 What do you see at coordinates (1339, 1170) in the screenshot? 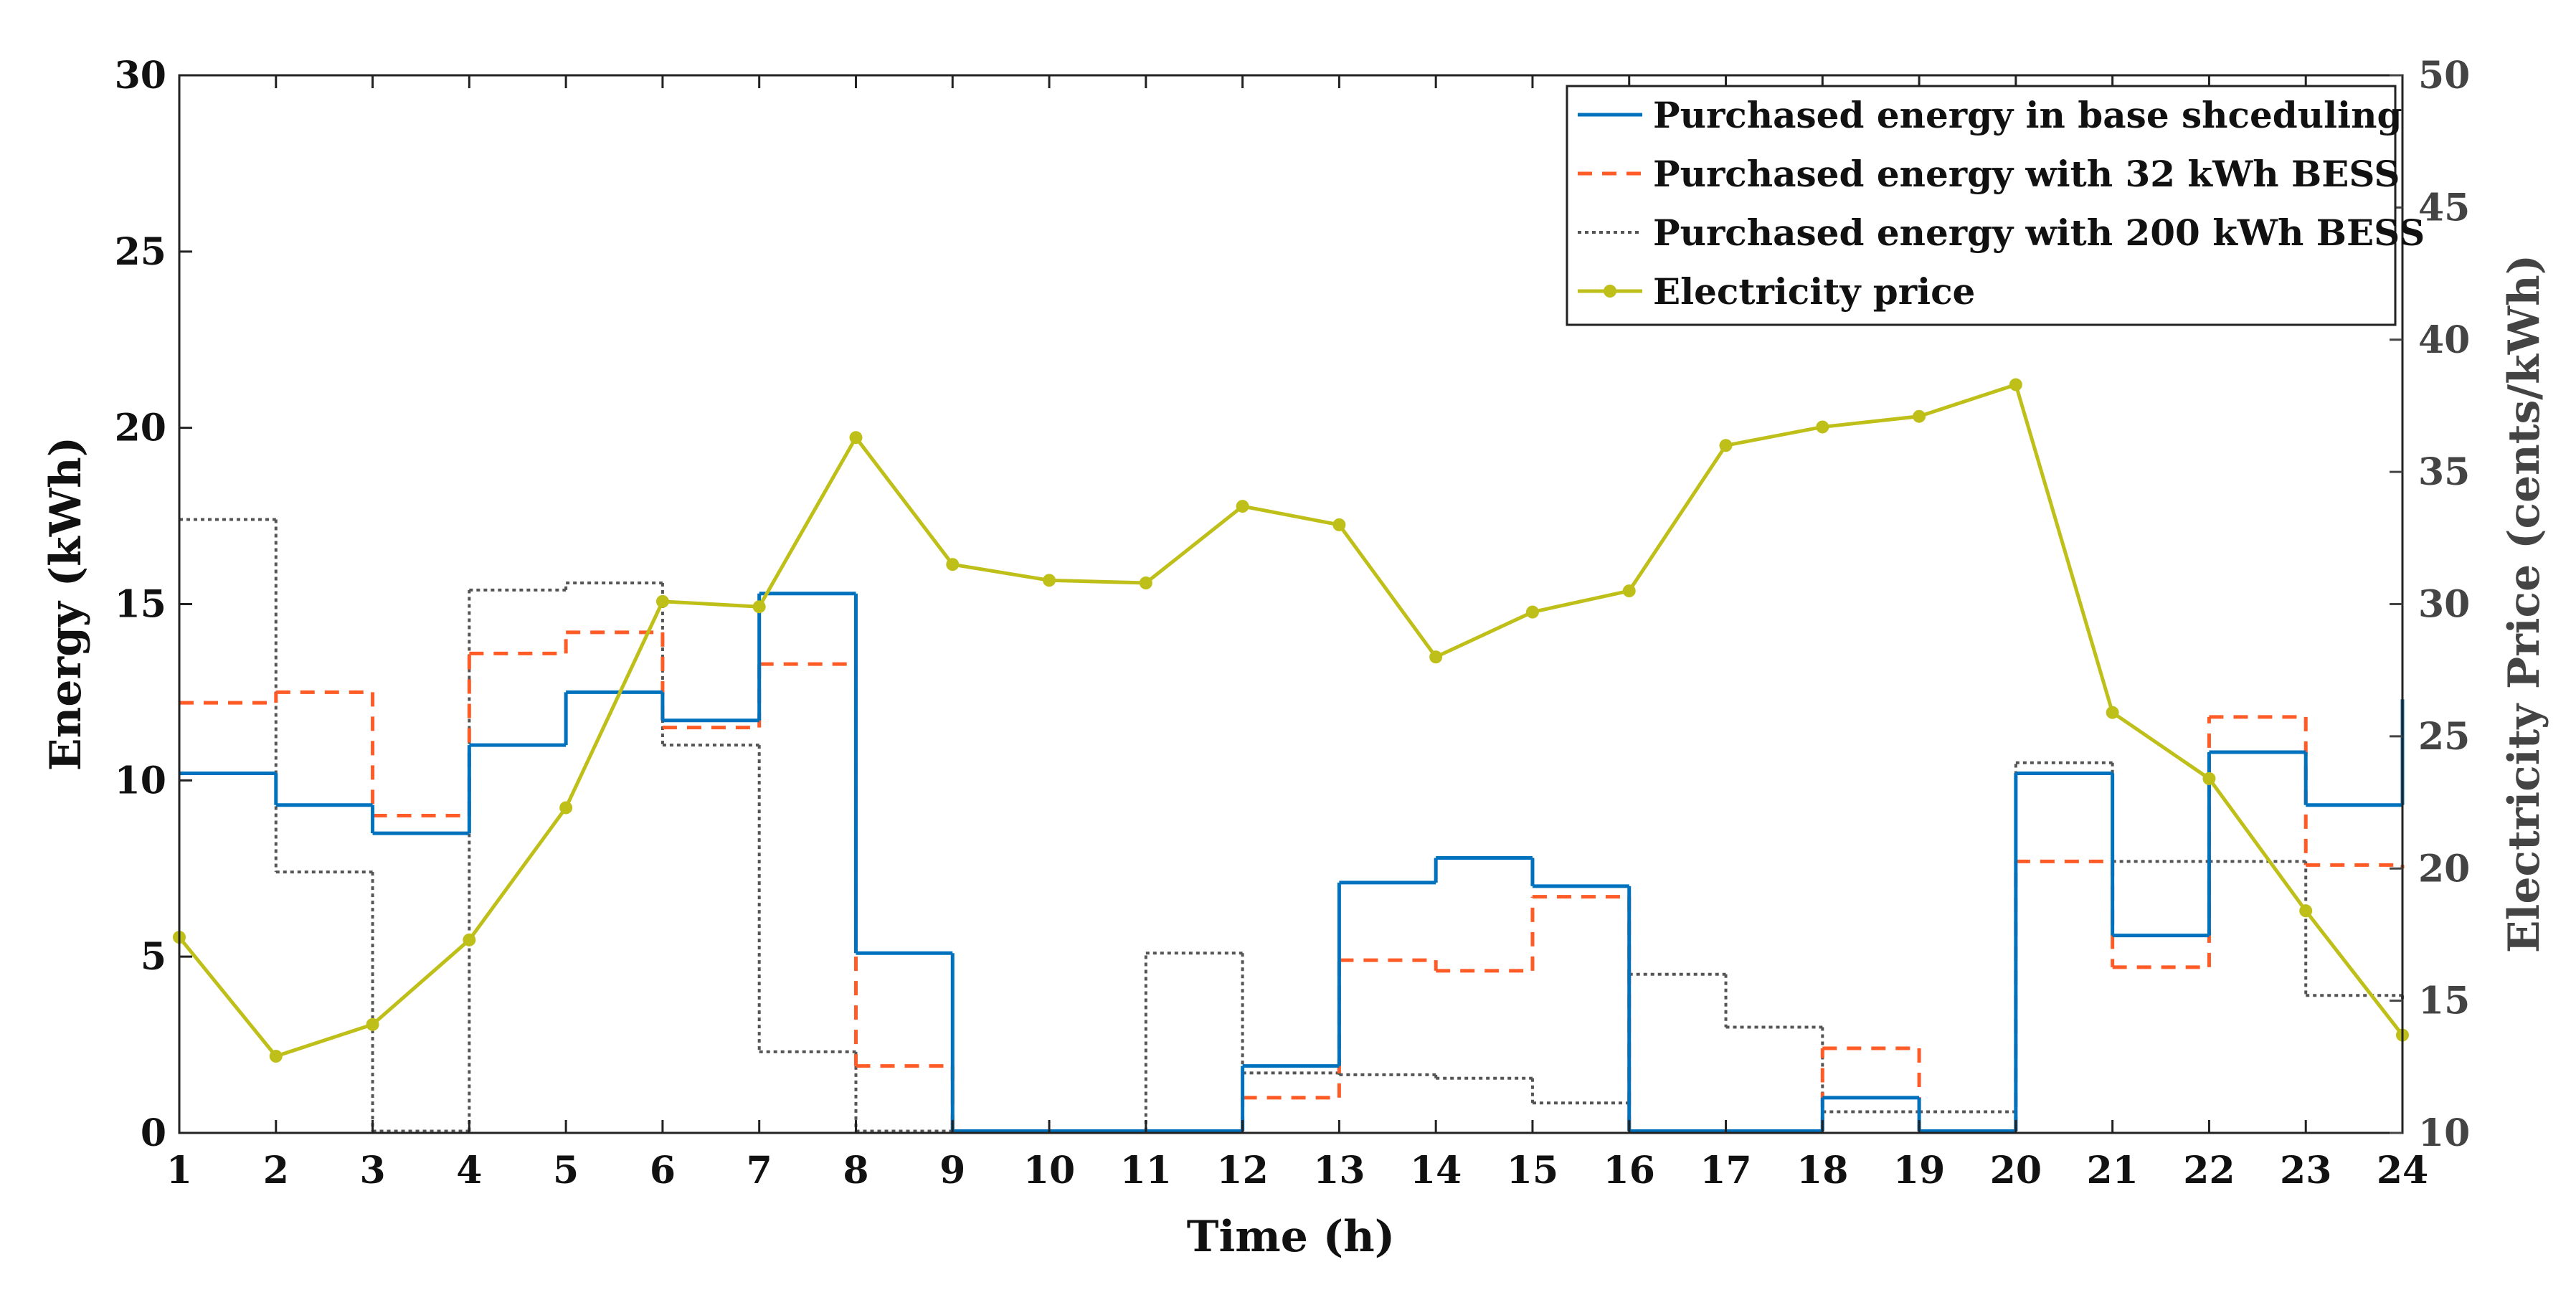
I see `x-tick-label: 13` at bounding box center [1339, 1170].